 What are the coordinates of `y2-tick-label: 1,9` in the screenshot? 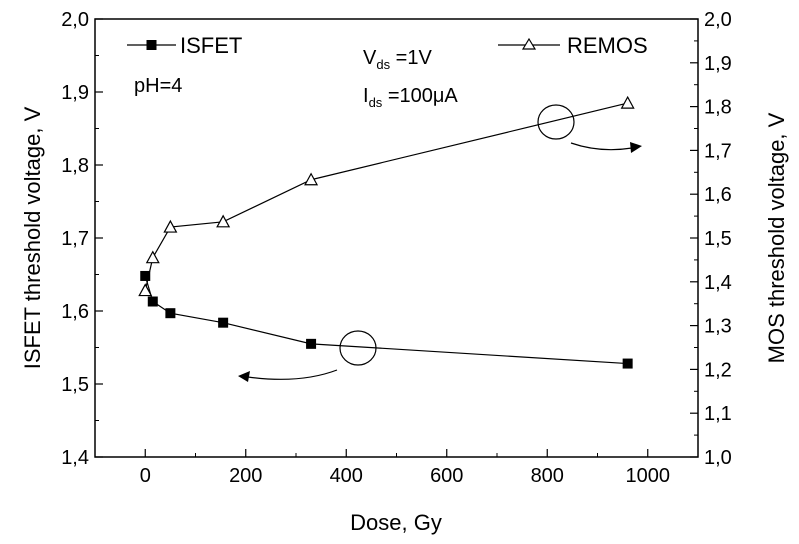 It's located at (718, 64).